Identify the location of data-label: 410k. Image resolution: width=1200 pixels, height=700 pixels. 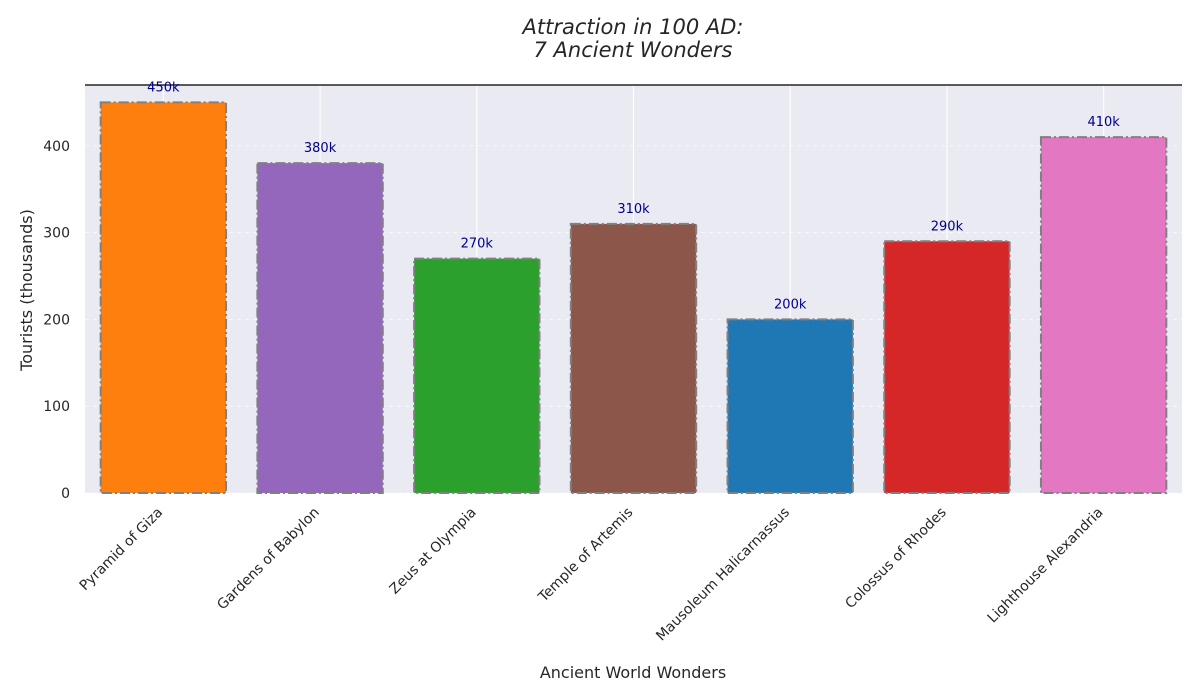
(1103, 122).